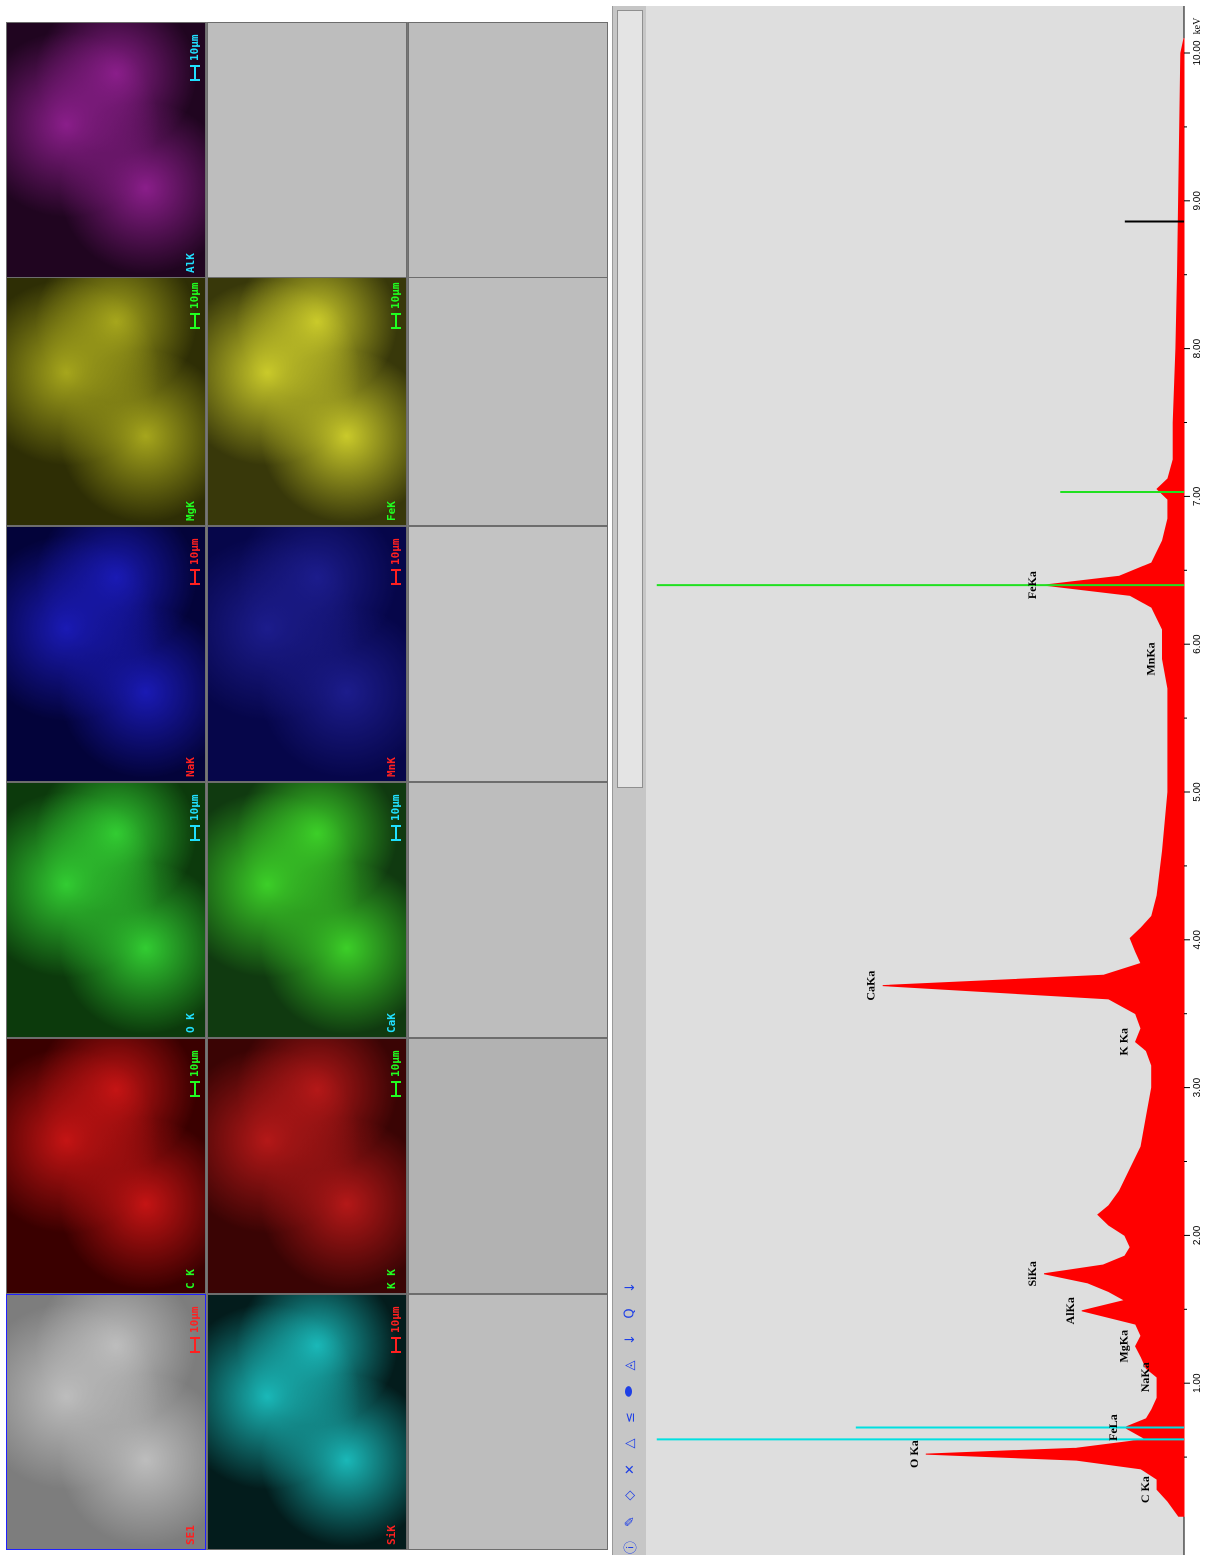 This screenshot has height=1556, width=1208. What do you see at coordinates (914, 1454) in the screenshot?
I see `peak-label: O Ka` at bounding box center [914, 1454].